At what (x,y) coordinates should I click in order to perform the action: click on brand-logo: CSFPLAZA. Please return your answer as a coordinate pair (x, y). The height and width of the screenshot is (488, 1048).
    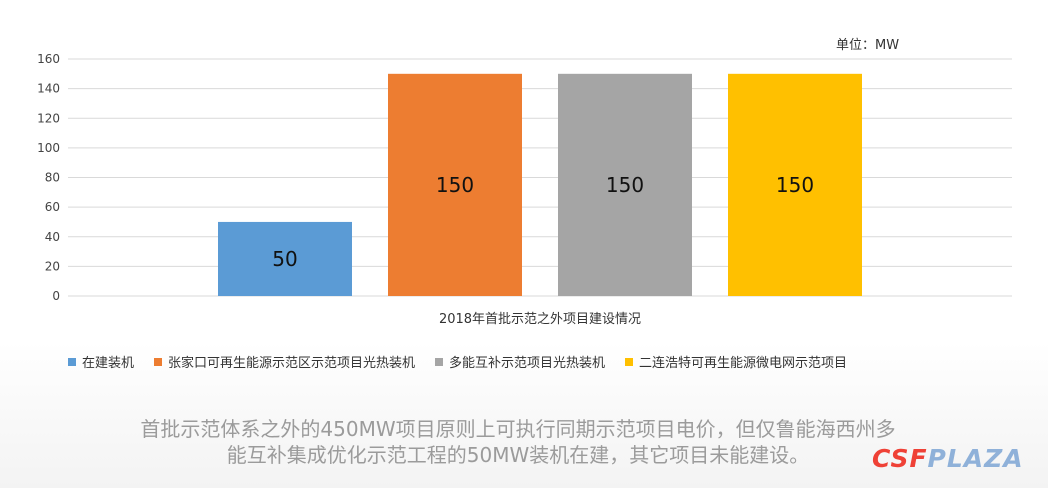
    Looking at the image, I should click on (948, 458).